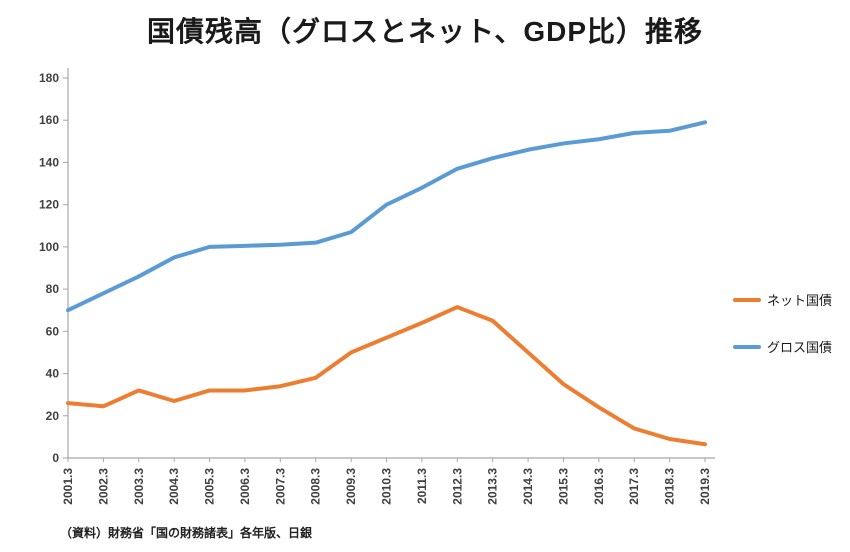  I want to click on legend-item: グロス国債, so click(782, 346).